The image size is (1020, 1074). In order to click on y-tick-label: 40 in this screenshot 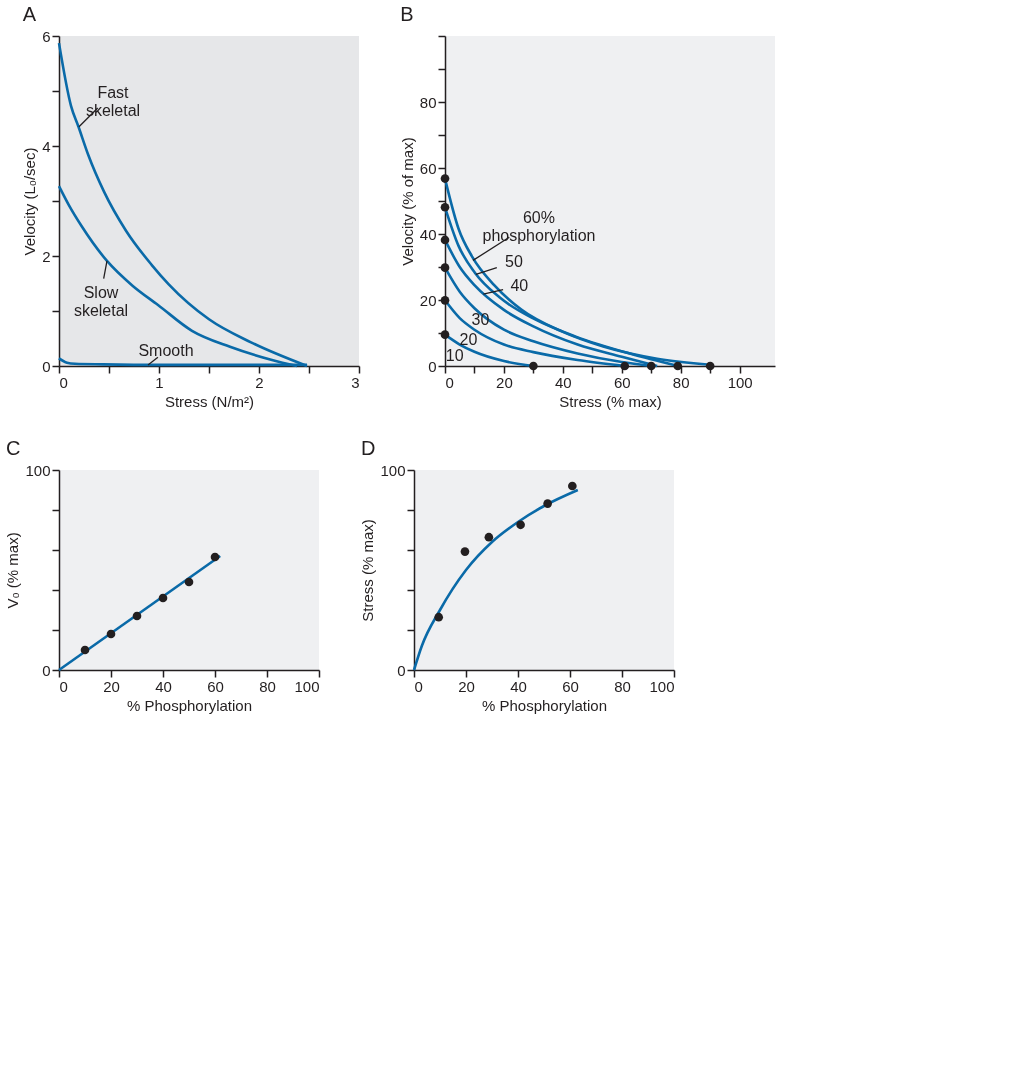, I will do `click(428, 234)`.